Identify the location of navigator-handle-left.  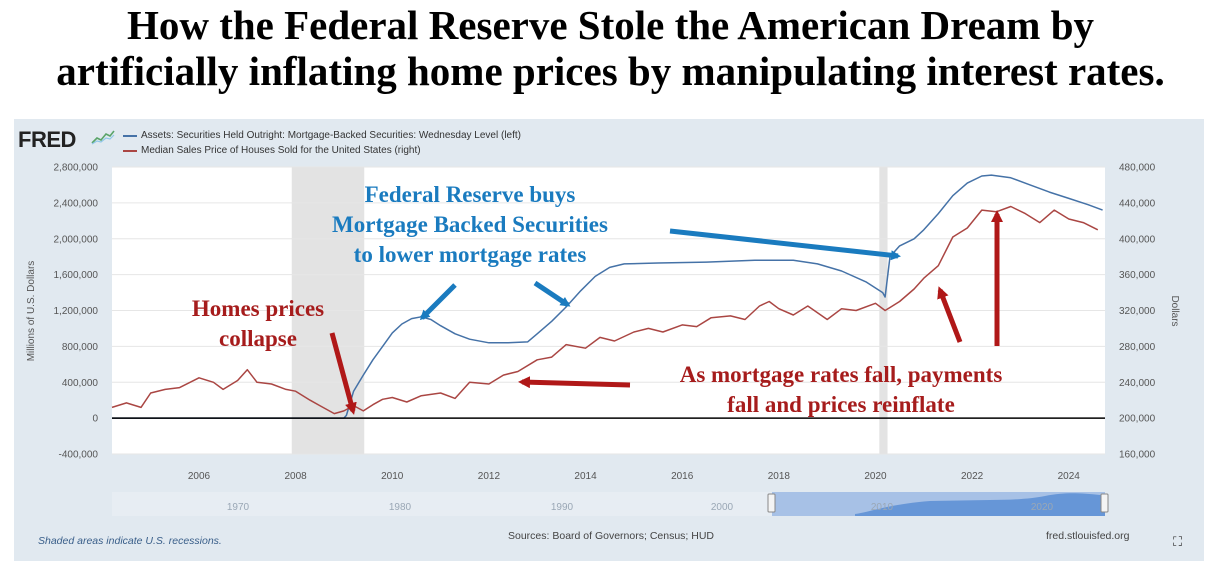
(771, 503).